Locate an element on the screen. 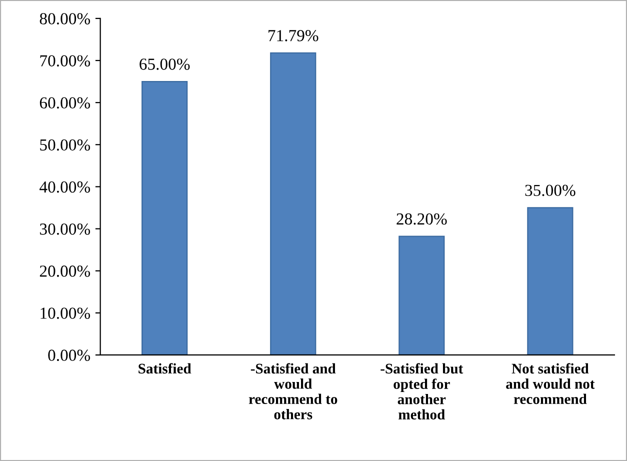 The width and height of the screenshot is (627, 461). x-tick-label: Satisfied is located at coordinates (165, 368).